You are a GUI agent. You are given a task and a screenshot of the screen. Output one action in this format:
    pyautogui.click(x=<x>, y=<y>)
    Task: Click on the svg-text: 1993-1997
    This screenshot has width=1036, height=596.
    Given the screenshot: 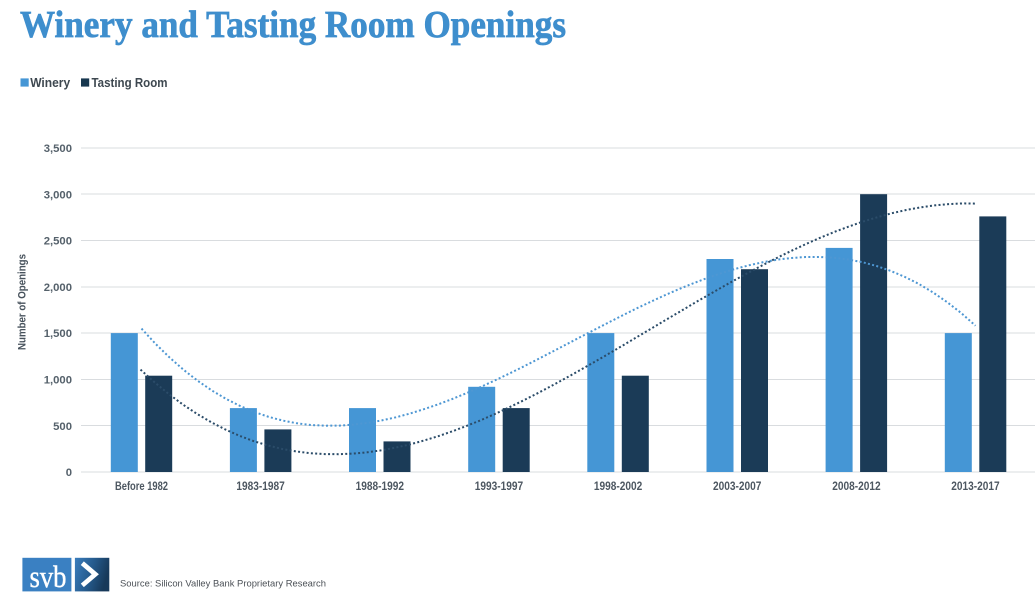 What is the action you would take?
    pyautogui.click(x=499, y=486)
    